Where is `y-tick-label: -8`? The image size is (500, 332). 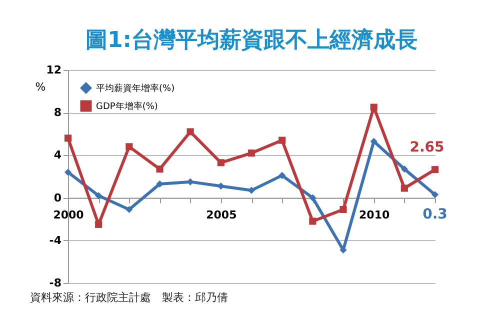 y-tick-label: -8 is located at coordinates (55, 283).